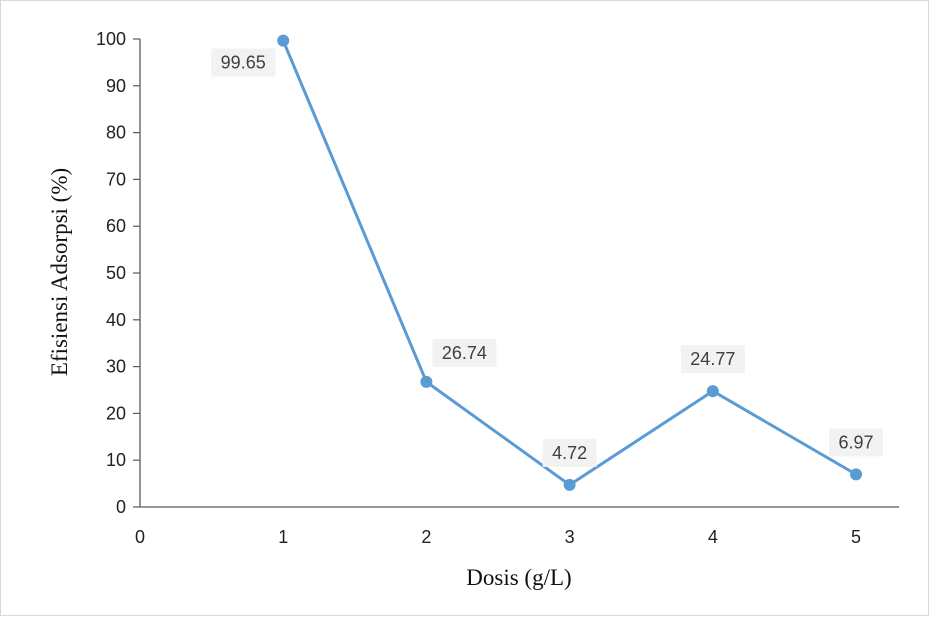 This screenshot has height=617, width=929. What do you see at coordinates (570, 537) in the screenshot?
I see `x-tick-label: 3` at bounding box center [570, 537].